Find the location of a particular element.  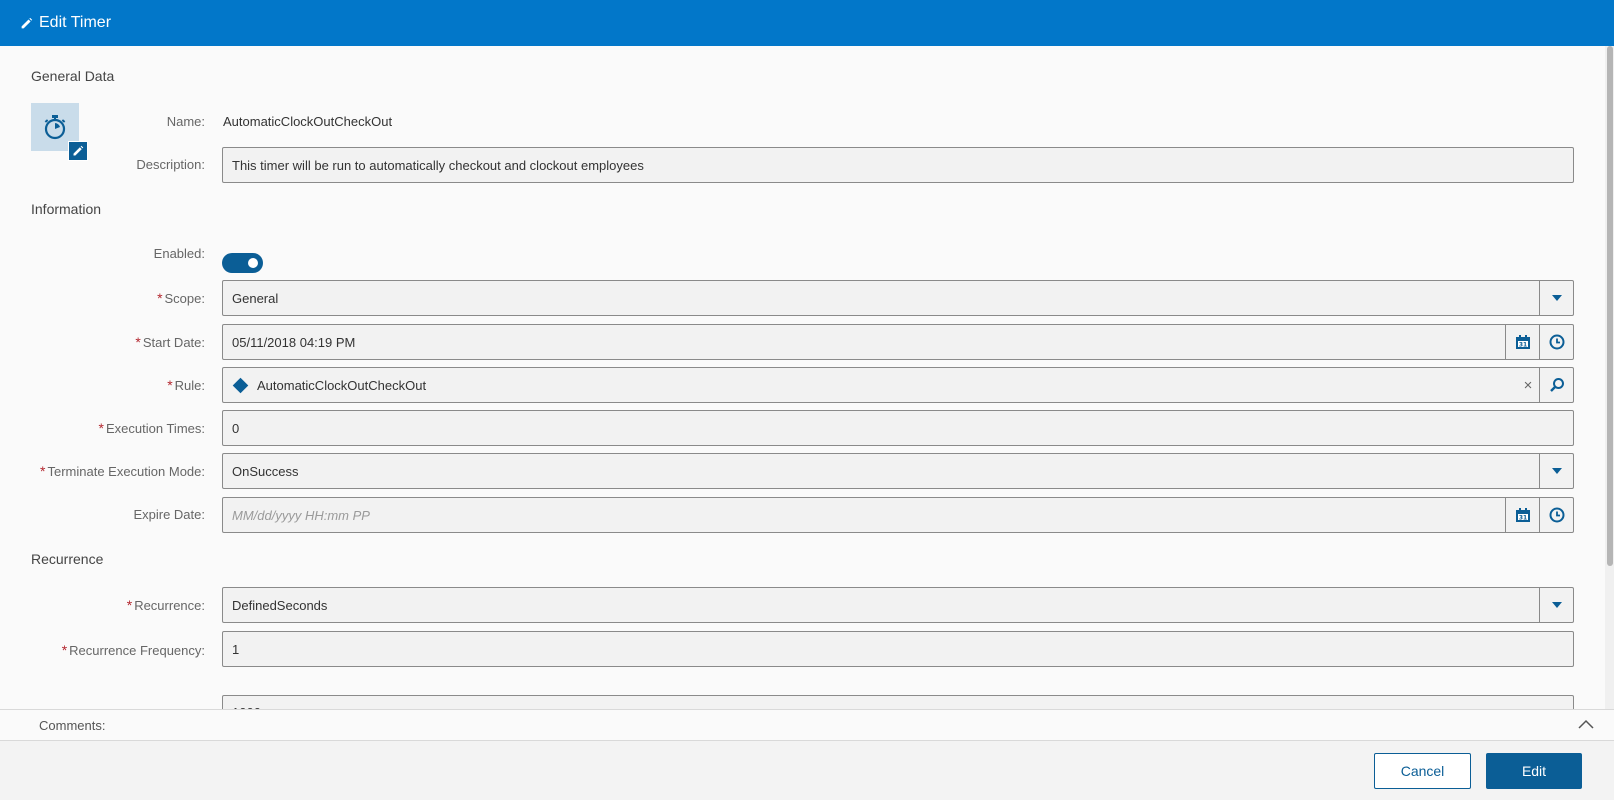

recurrence-frequency-field: 1 is located at coordinates (898, 649).